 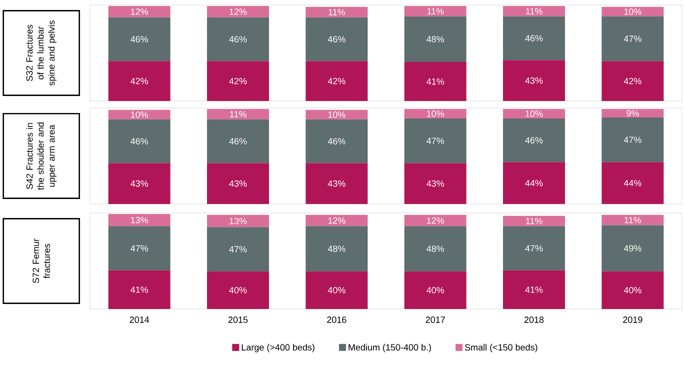 I want to click on legend-label: Large (>400 beds), so click(x=278, y=348).